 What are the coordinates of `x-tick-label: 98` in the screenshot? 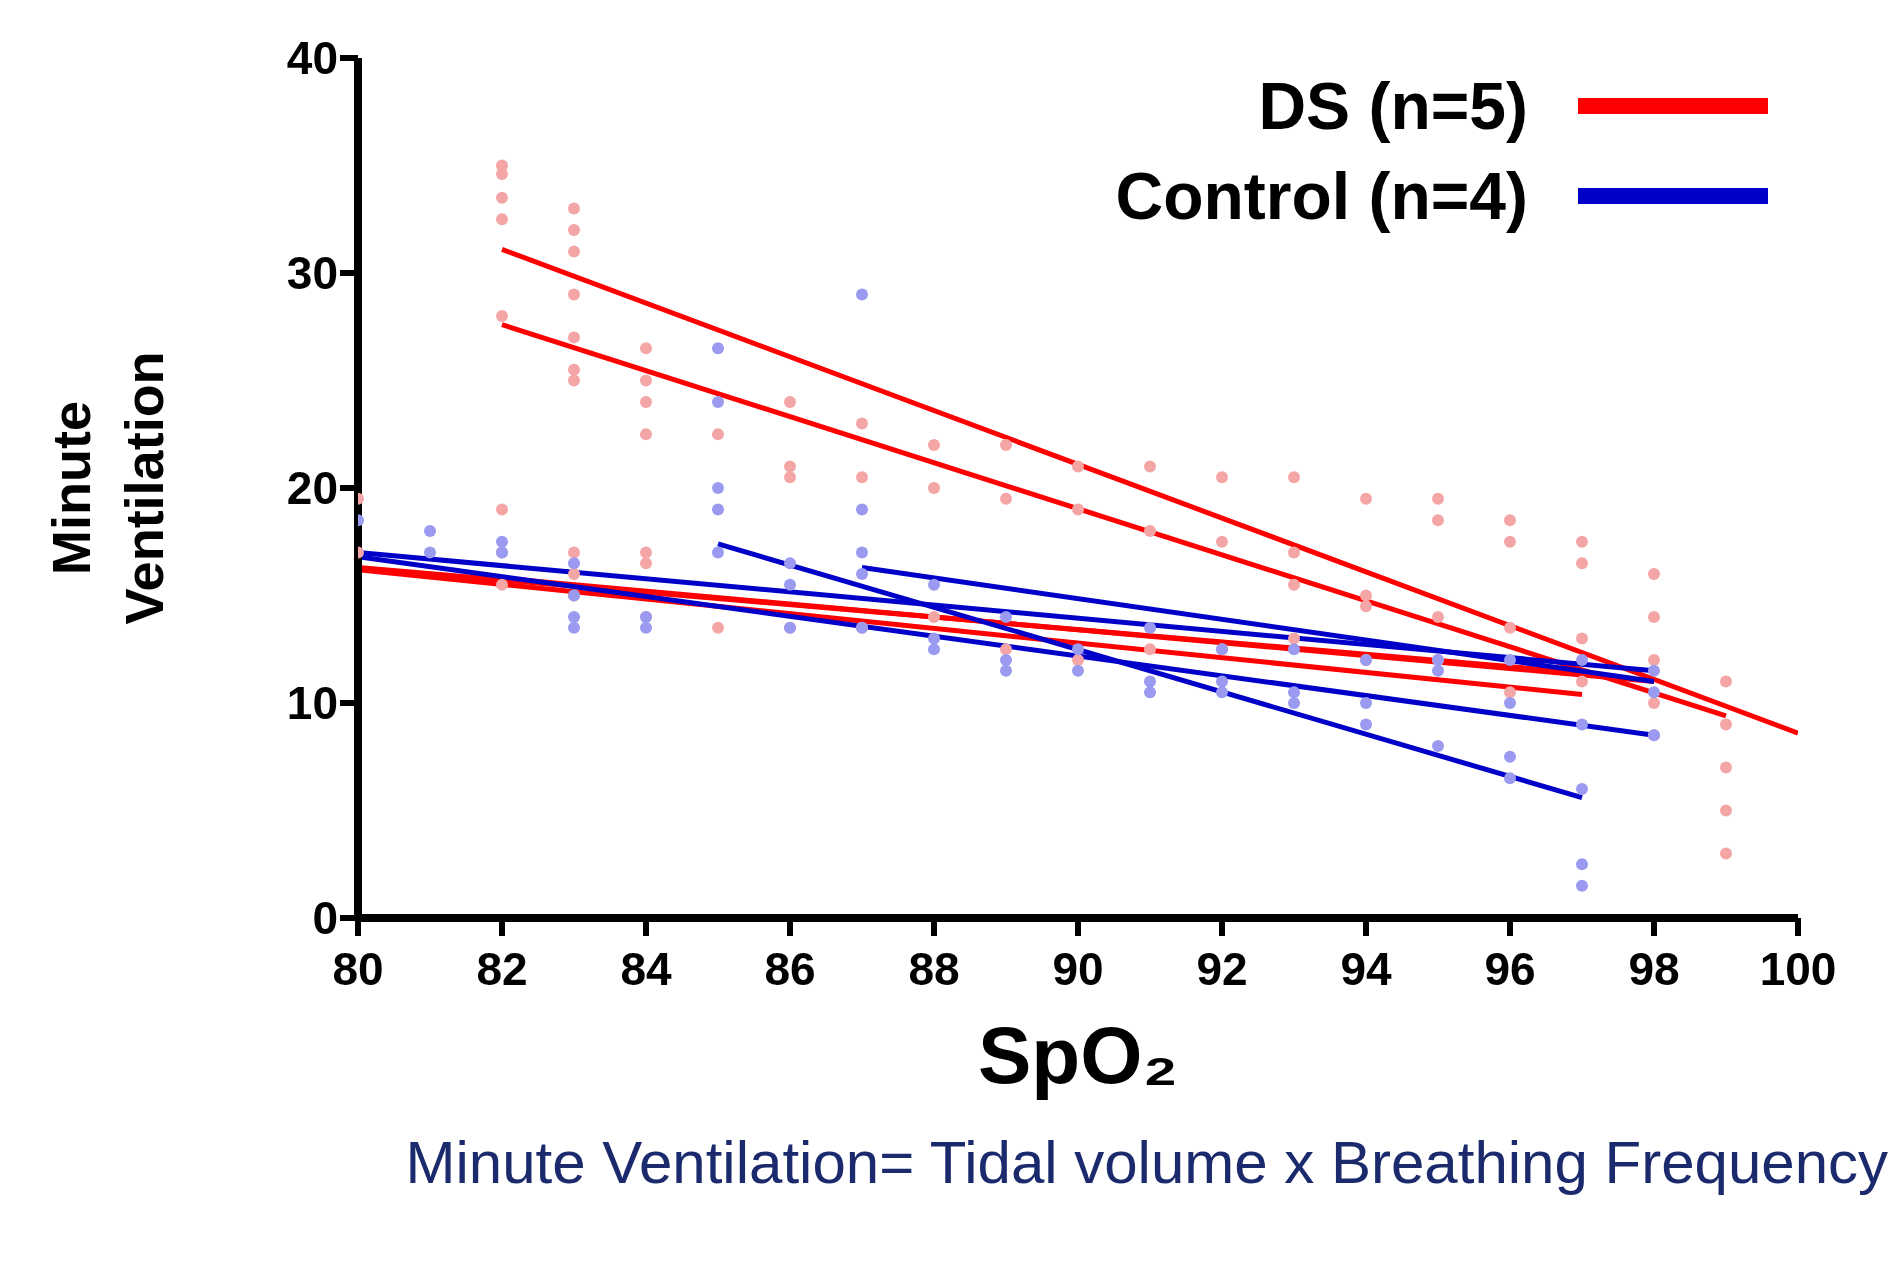 It's located at (1654, 968).